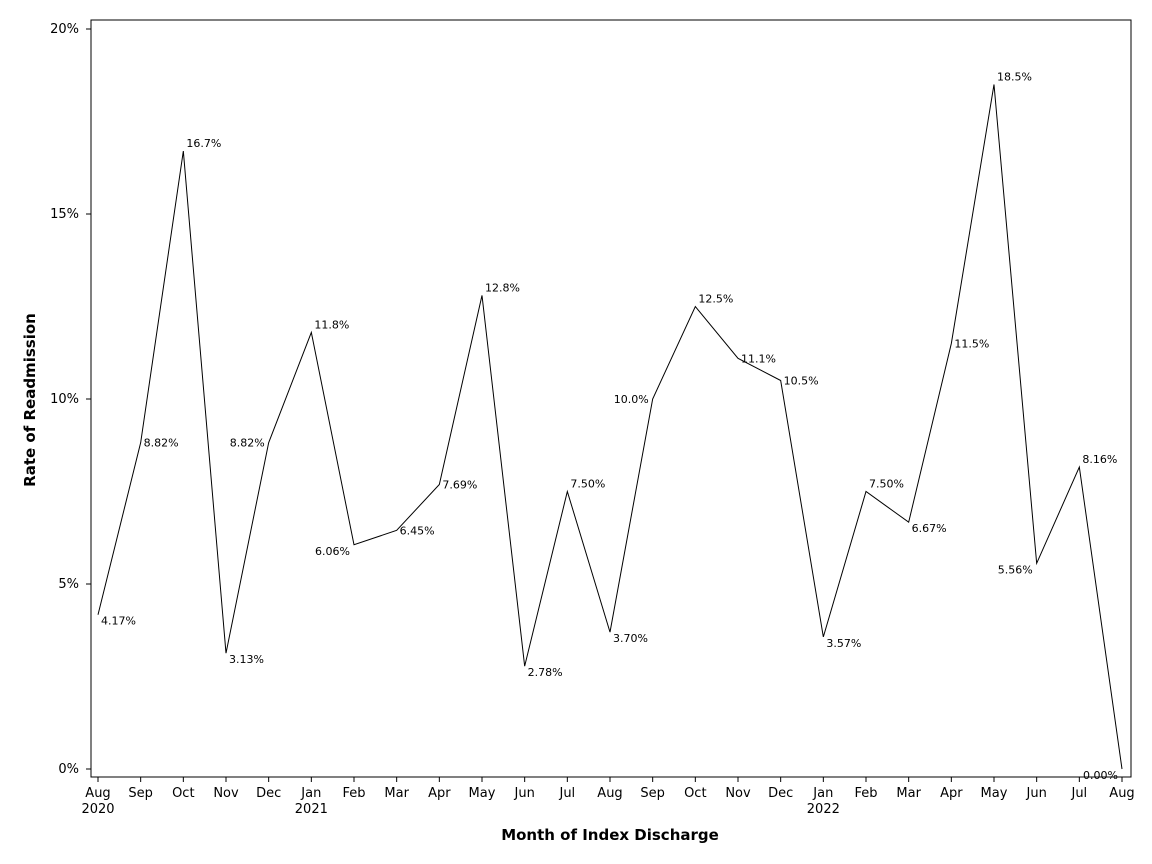  Describe the element at coordinates (30, 400) in the screenshot. I see `y-axis-title: Rate of Readmission` at that location.